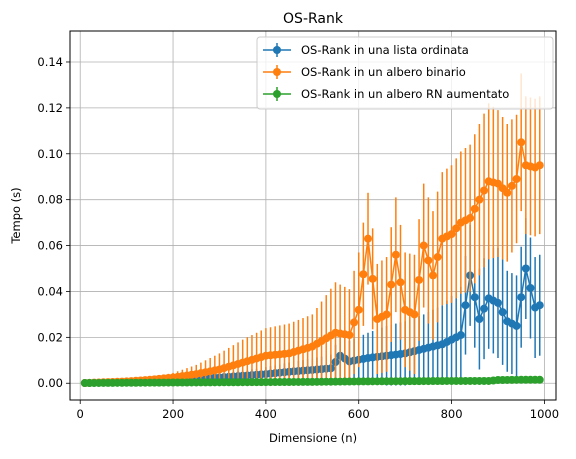  What do you see at coordinates (266, 414) in the screenshot?
I see `x-tick-label: 400` at bounding box center [266, 414].